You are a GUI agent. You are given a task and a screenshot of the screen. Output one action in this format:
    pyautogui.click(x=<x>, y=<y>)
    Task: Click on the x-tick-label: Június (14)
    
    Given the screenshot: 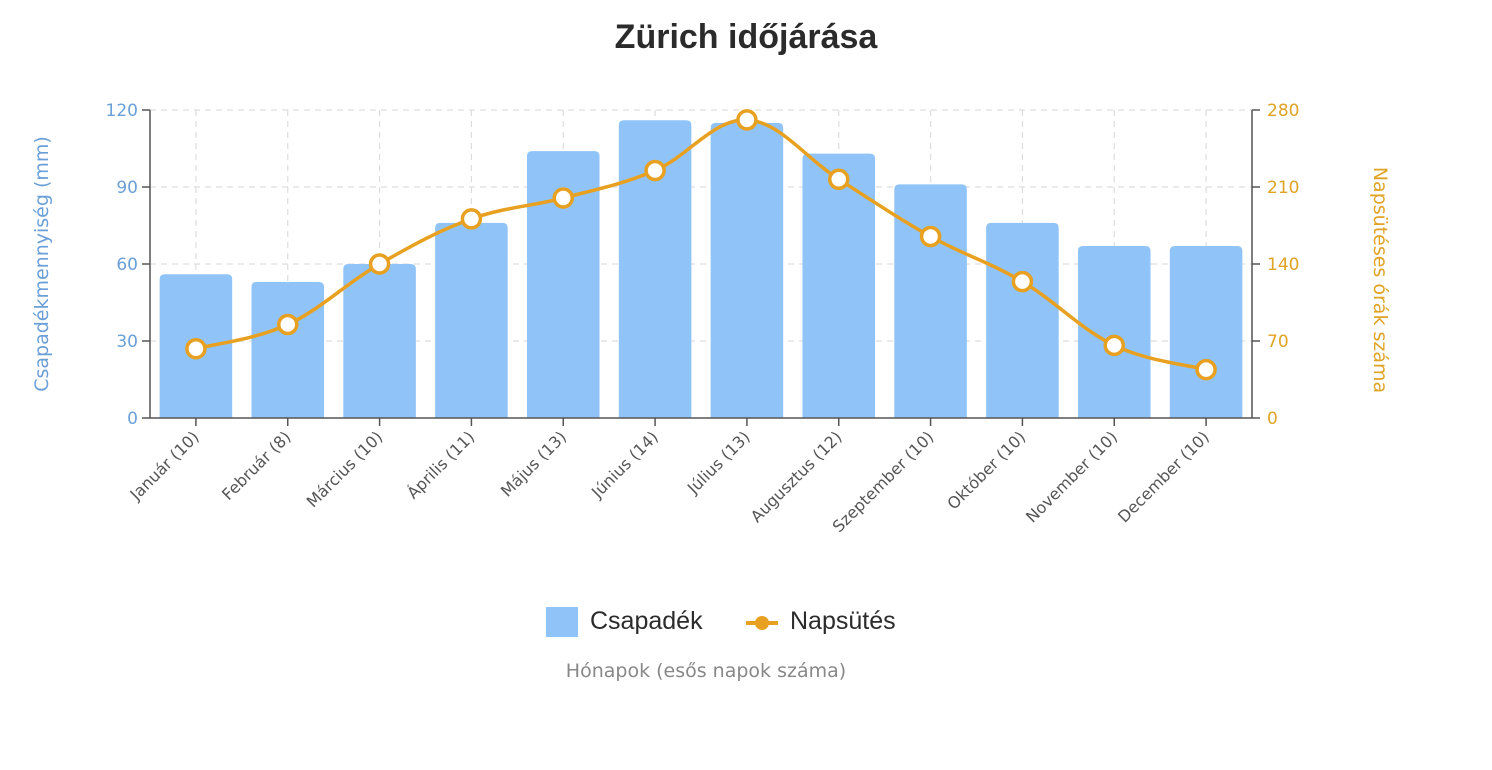 What is the action you would take?
    pyautogui.click(x=624, y=464)
    